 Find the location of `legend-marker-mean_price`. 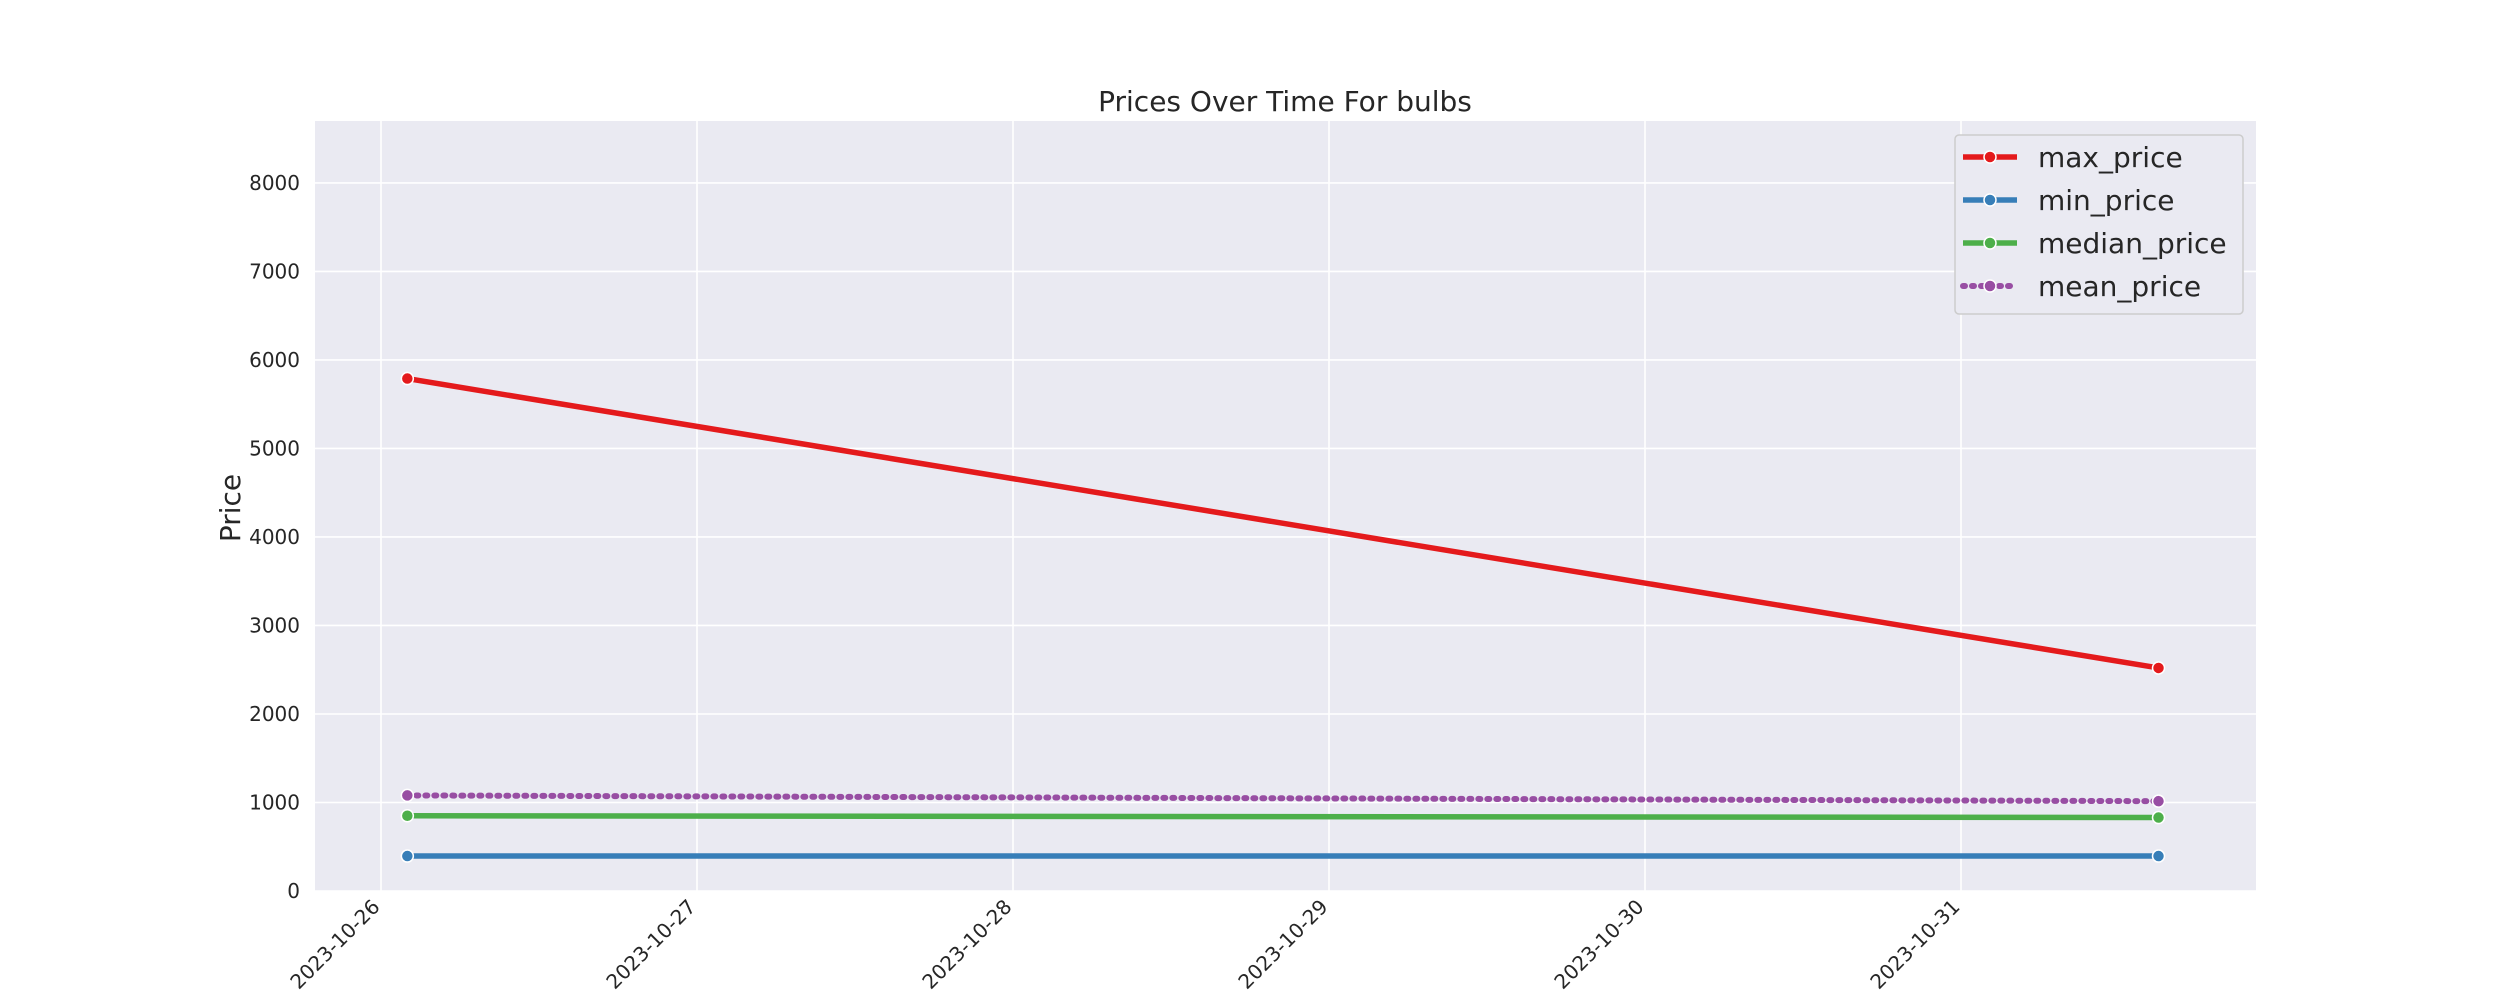

legend-marker-mean_price is located at coordinates (1990, 286).